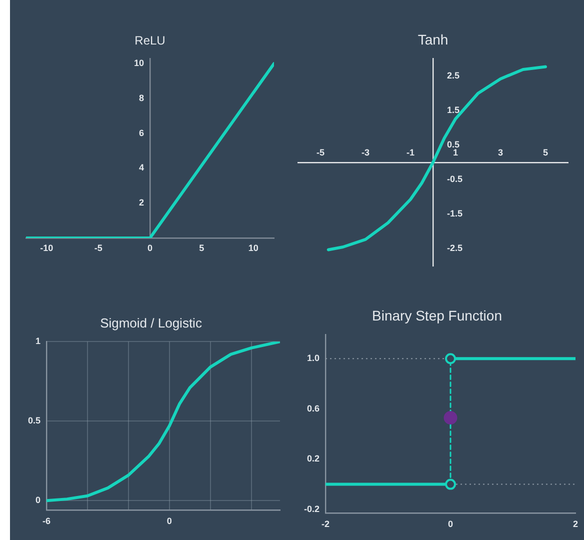 The image size is (584, 540). Describe the element at coordinates (38, 500) in the screenshot. I see `y-tick-label: 0` at that location.